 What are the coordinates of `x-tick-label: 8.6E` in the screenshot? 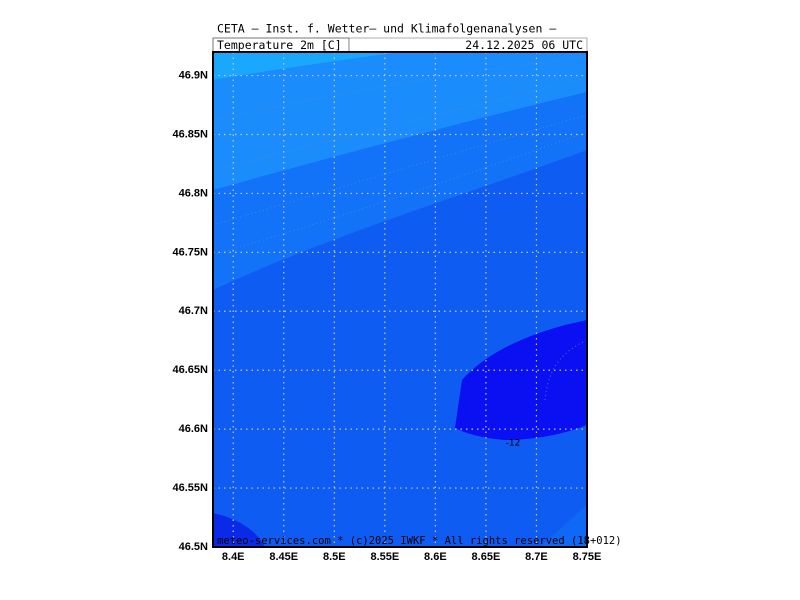 It's located at (435, 557).